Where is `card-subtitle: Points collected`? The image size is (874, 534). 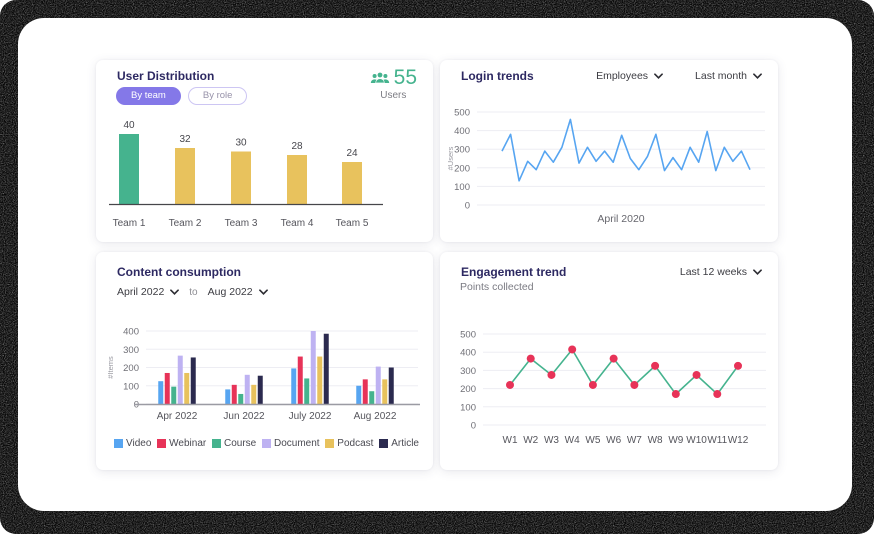
card-subtitle: Points collected is located at coordinates (497, 287).